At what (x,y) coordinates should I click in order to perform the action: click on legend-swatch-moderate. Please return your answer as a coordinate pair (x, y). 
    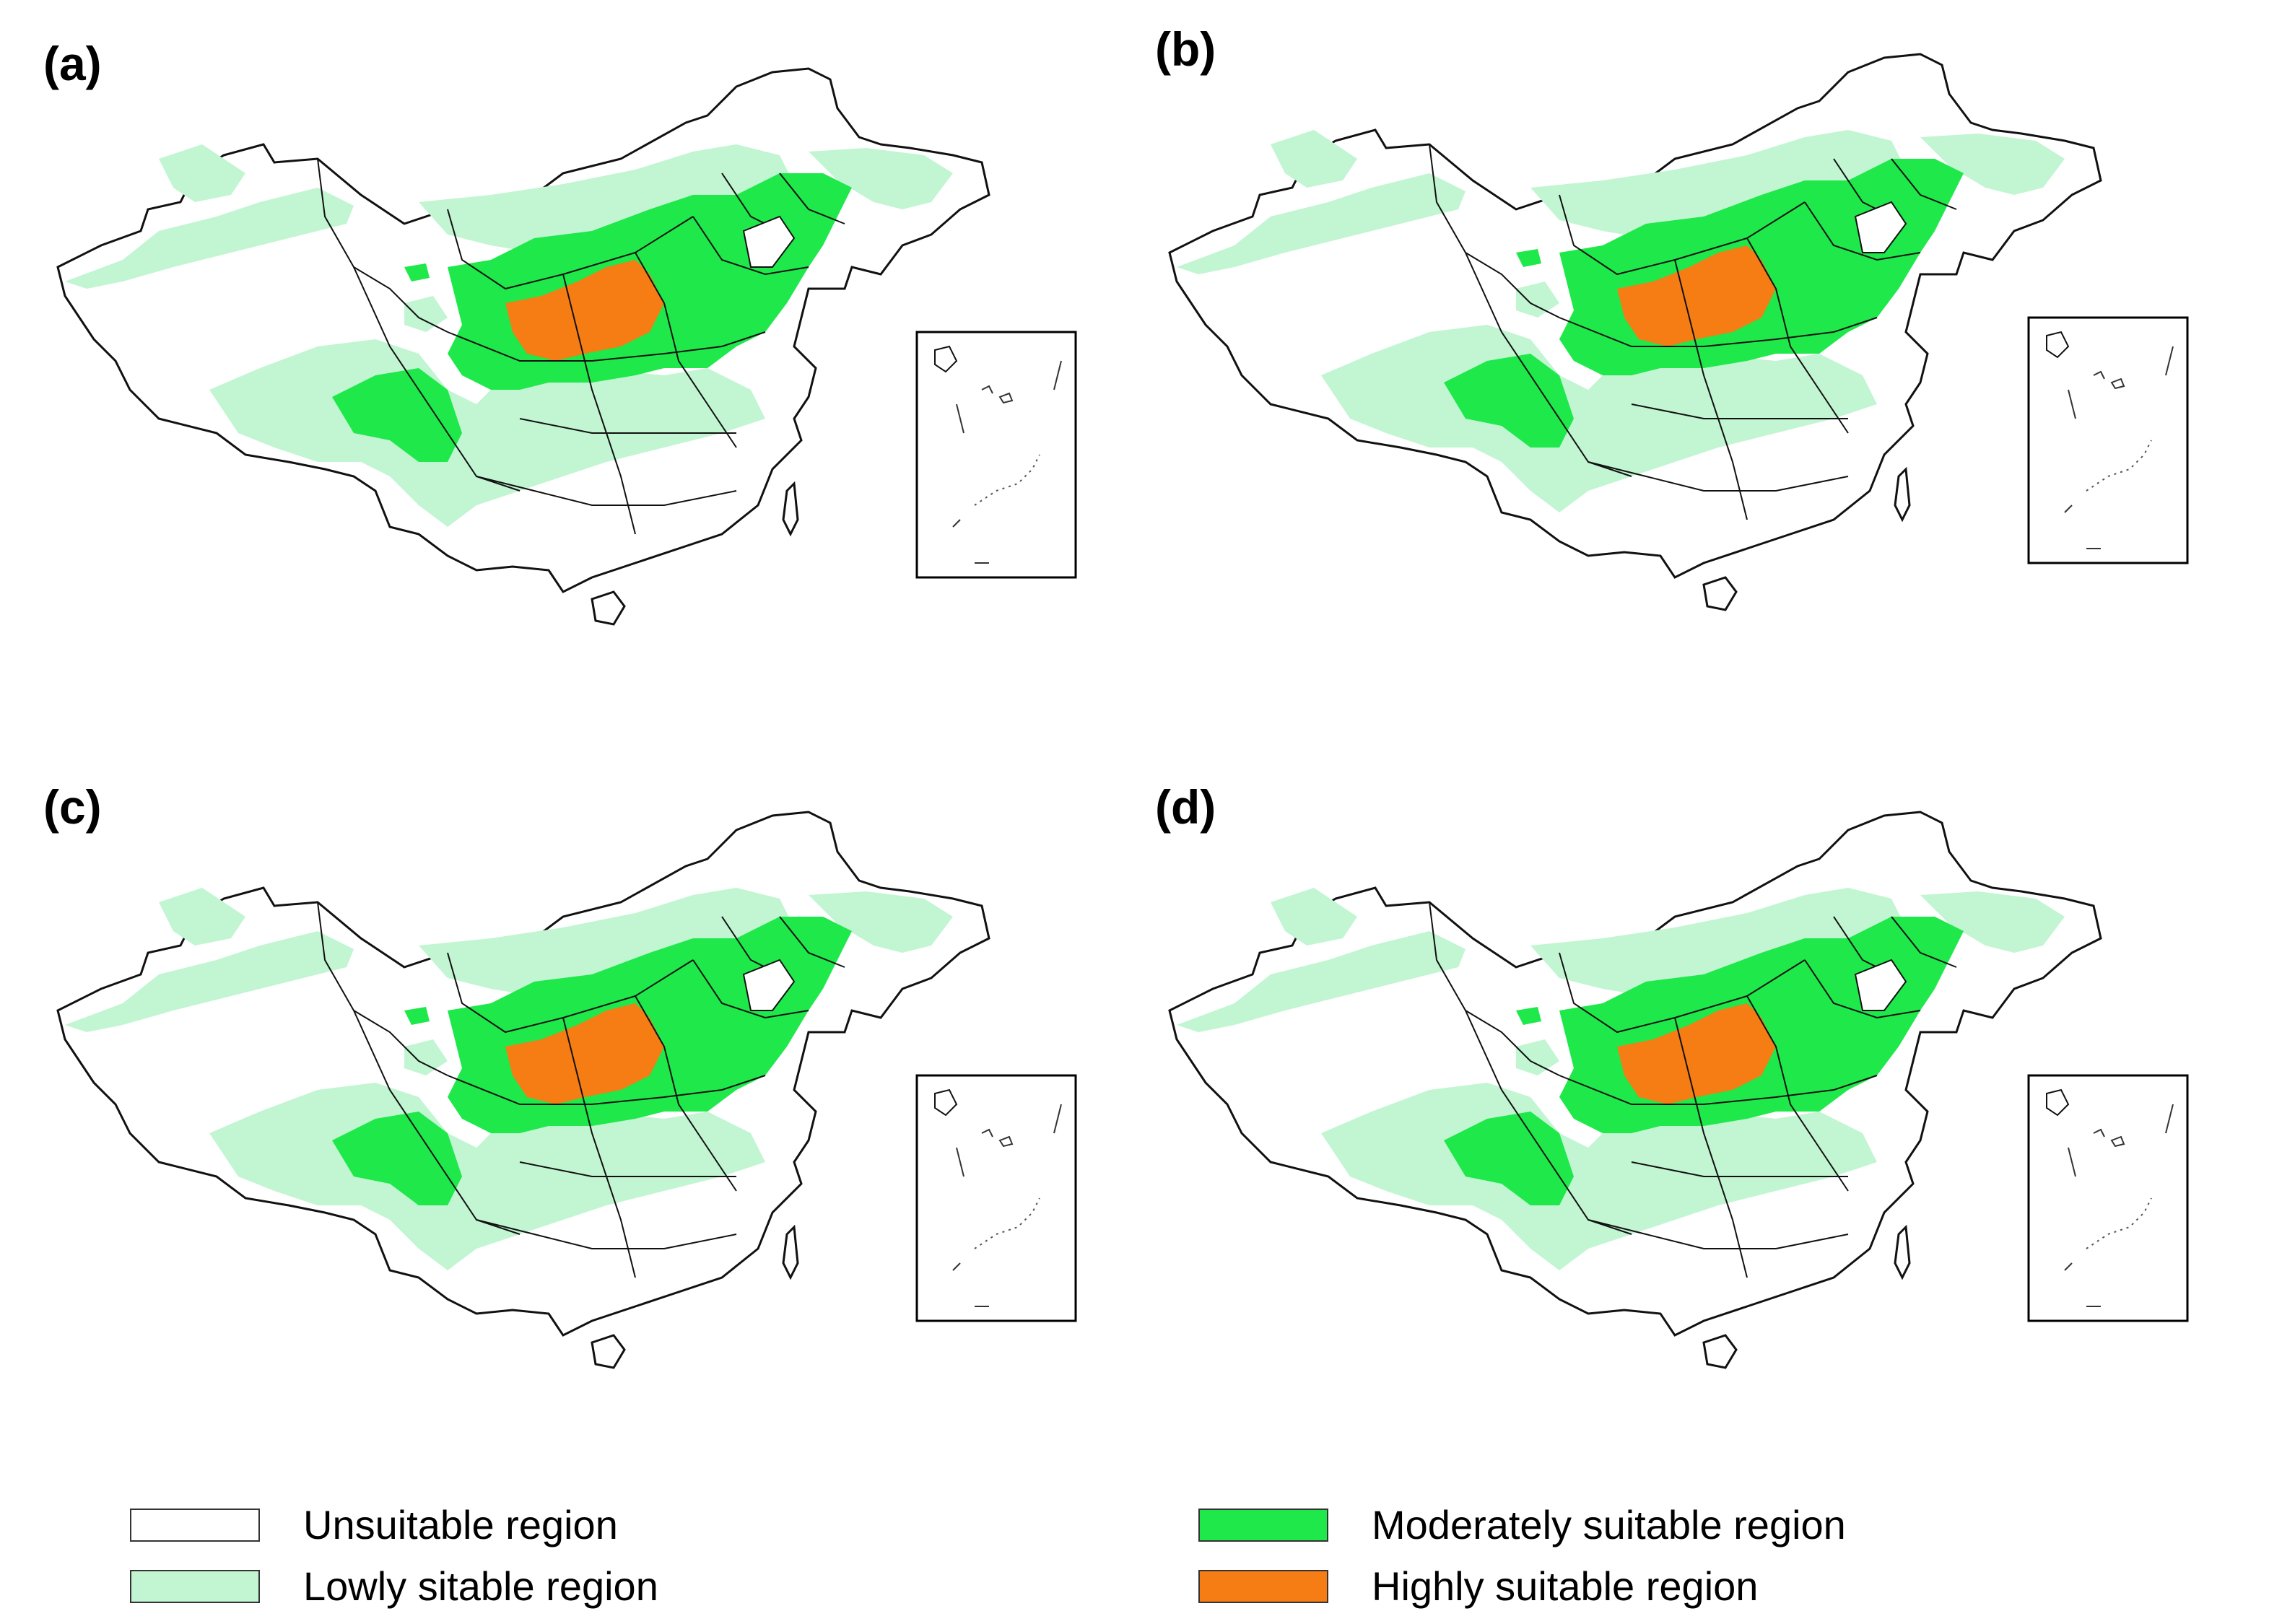
    Looking at the image, I should click on (1263, 1525).